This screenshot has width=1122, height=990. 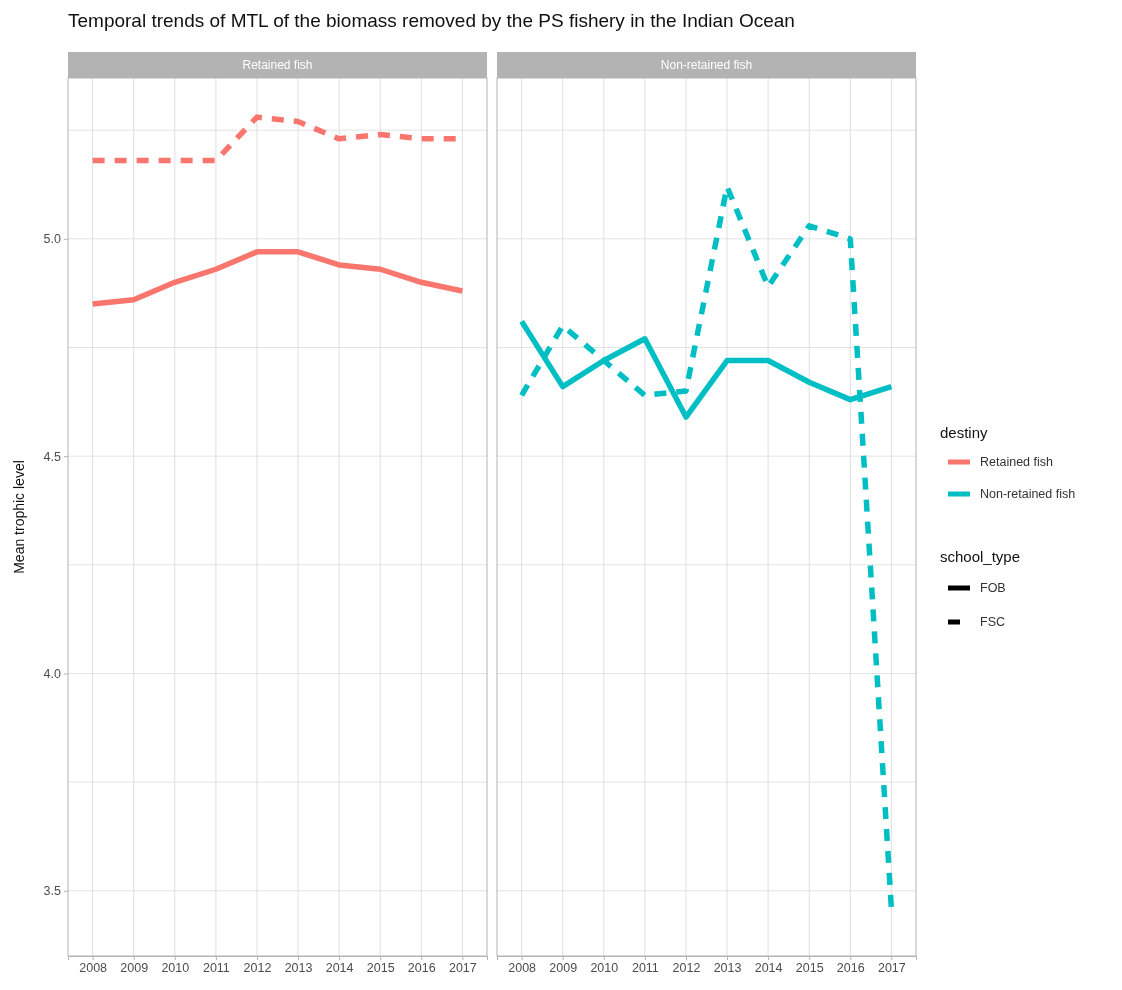 What do you see at coordinates (964, 432) in the screenshot?
I see `legend-title: destiny` at bounding box center [964, 432].